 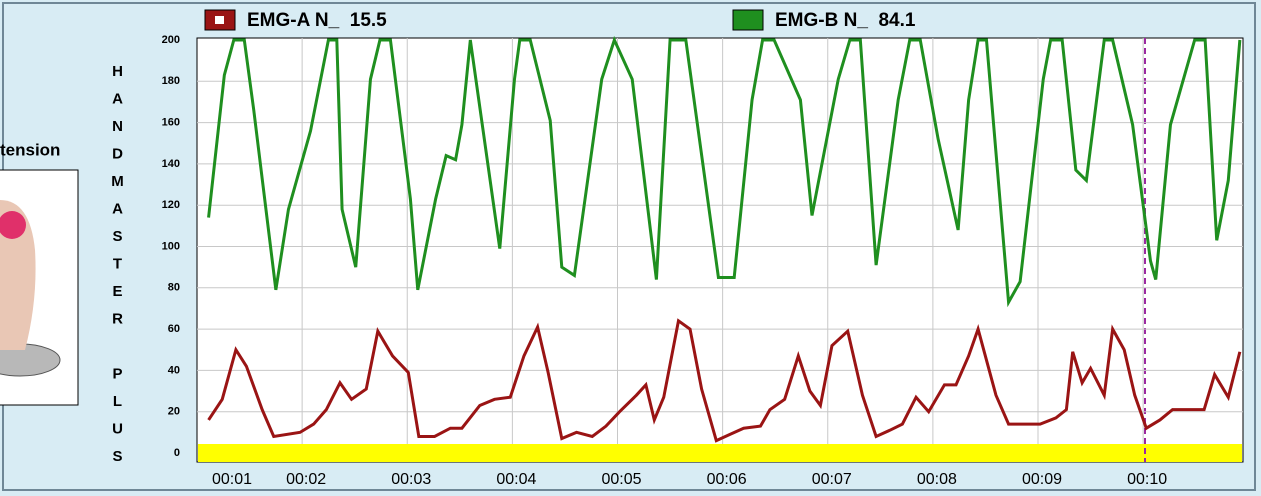 I want to click on x-tick-label: 00:05, so click(x=621, y=479).